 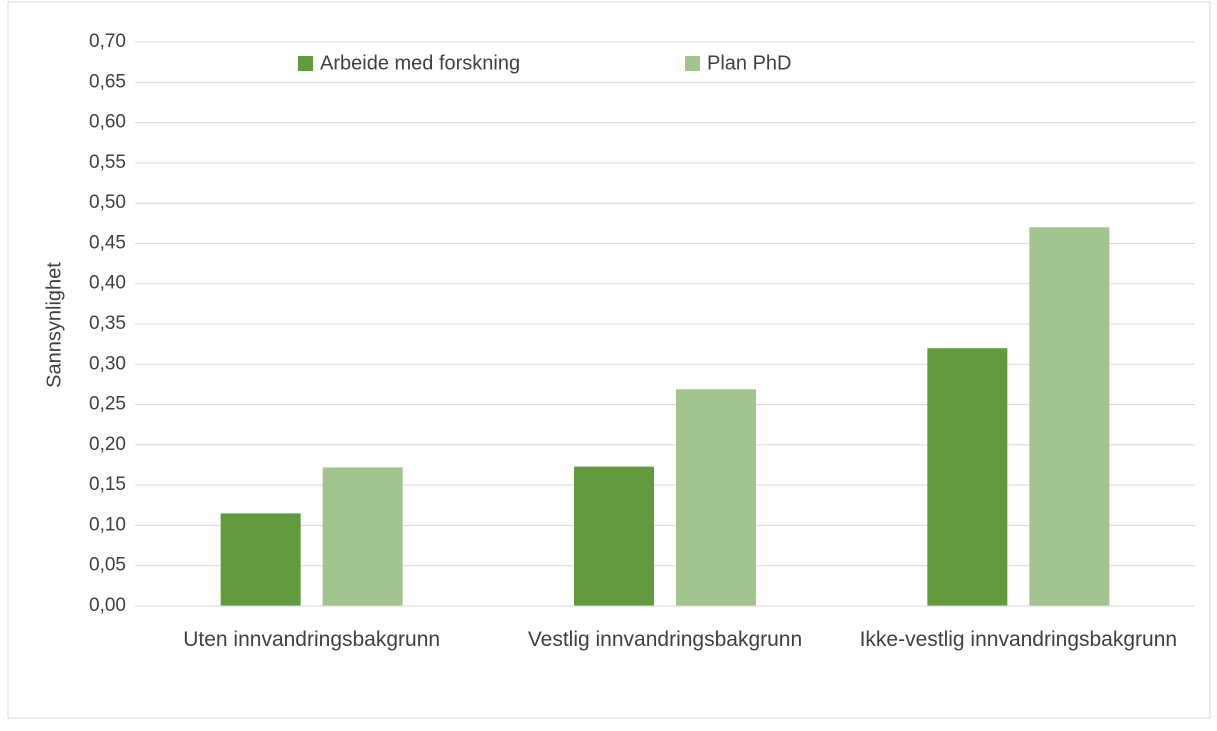 I want to click on y-tick-label: 0,35, so click(x=107, y=323).